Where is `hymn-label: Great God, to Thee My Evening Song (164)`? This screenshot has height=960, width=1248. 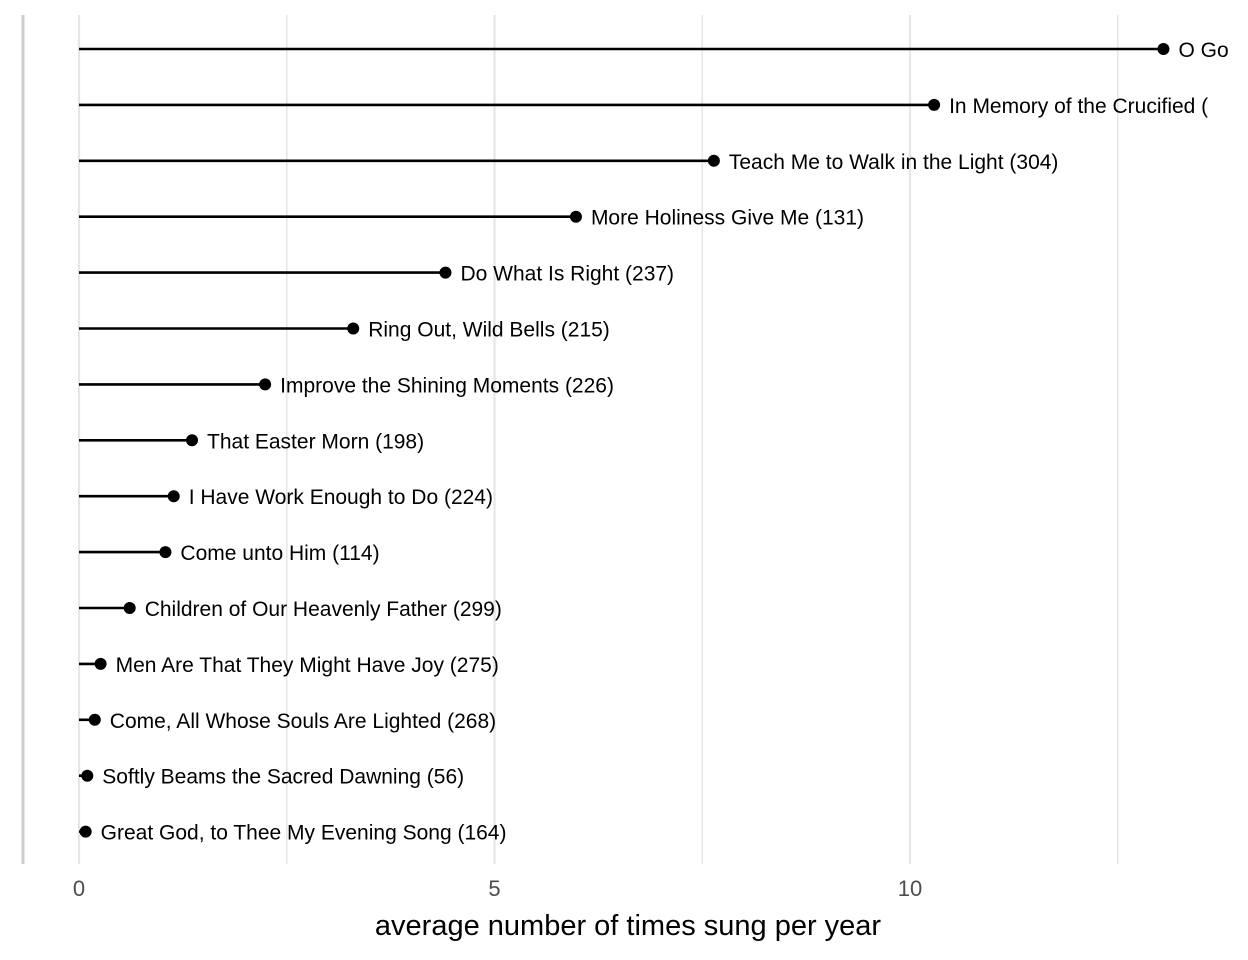 hymn-label: Great God, to Thee My Evening Song (164) is located at coordinates (304, 833).